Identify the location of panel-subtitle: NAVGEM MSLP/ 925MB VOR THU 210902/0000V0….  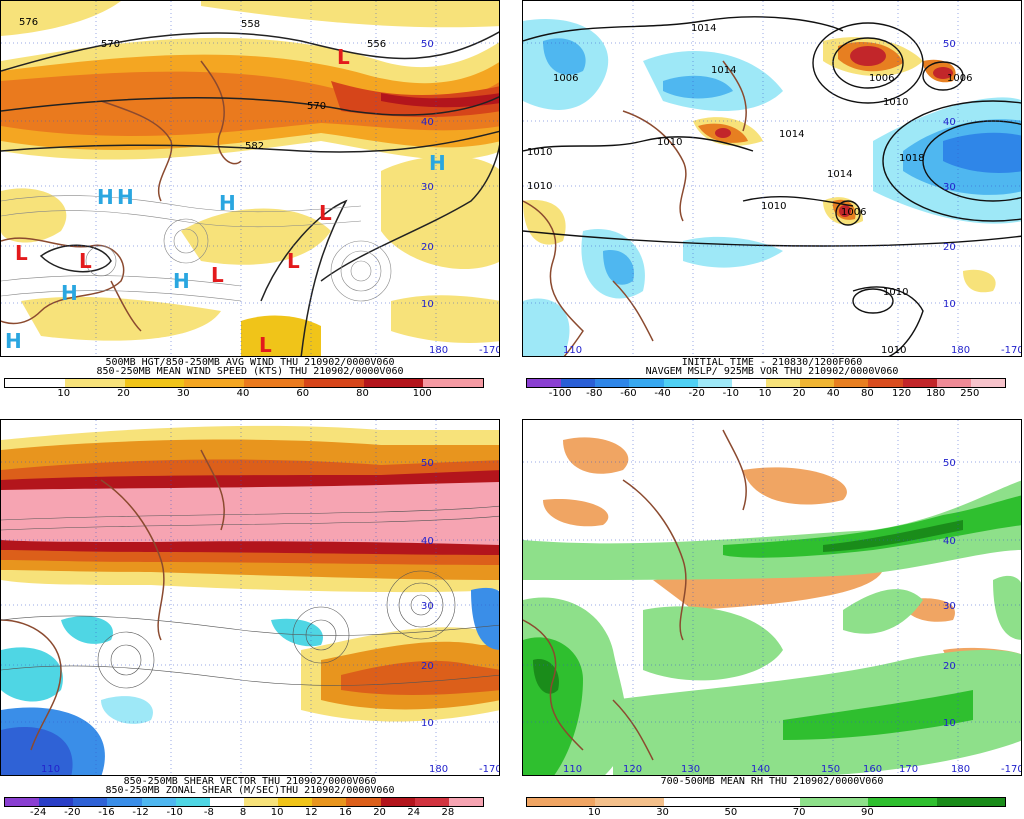
(772, 371).